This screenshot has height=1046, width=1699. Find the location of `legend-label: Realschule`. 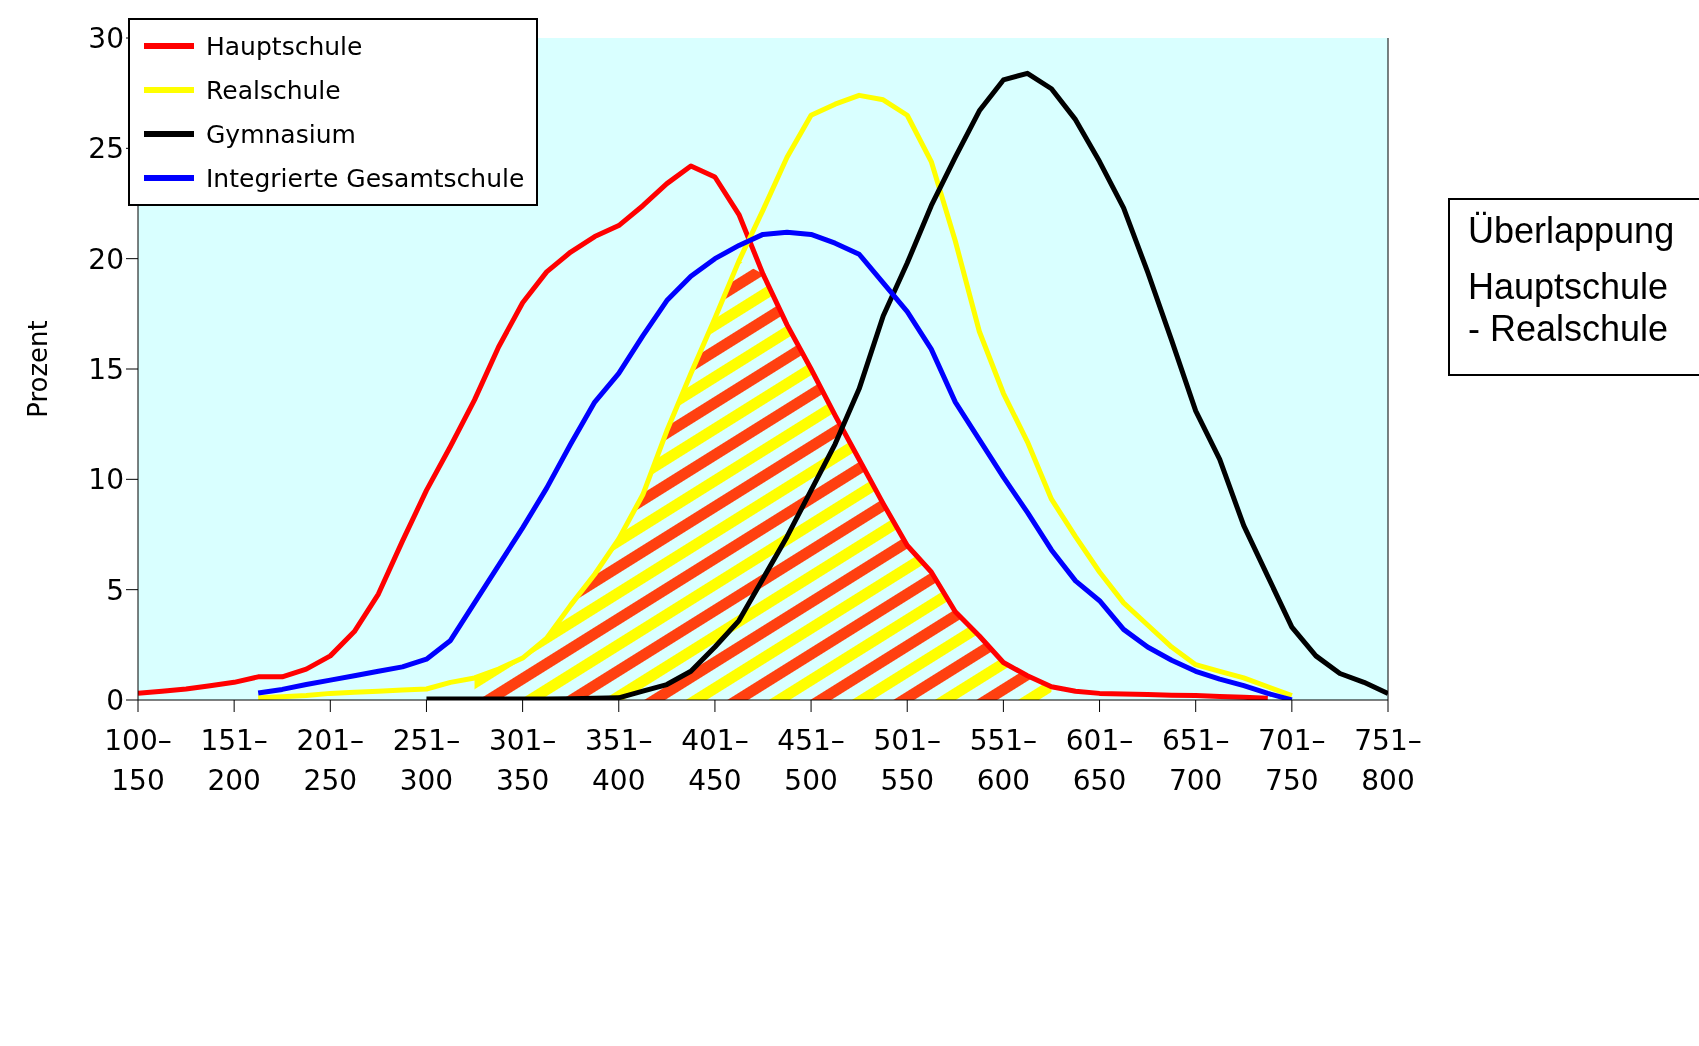

legend-label: Realschule is located at coordinates (273, 90).